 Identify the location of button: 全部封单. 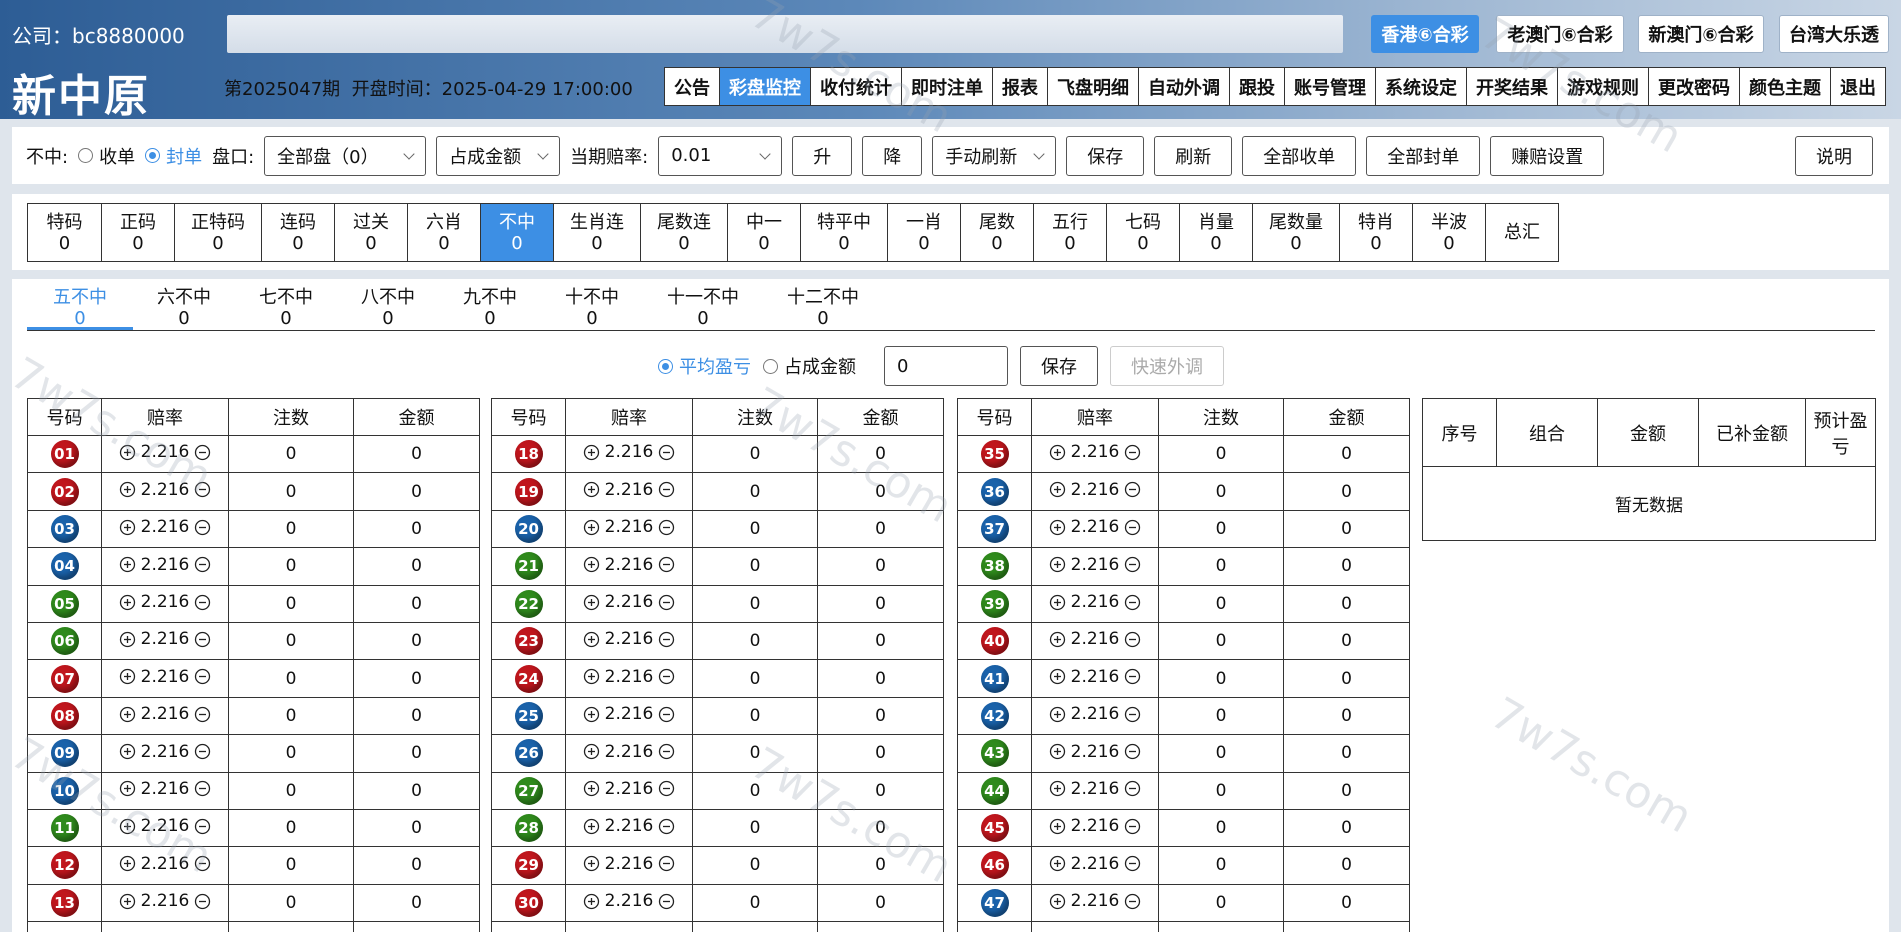
(1423, 155).